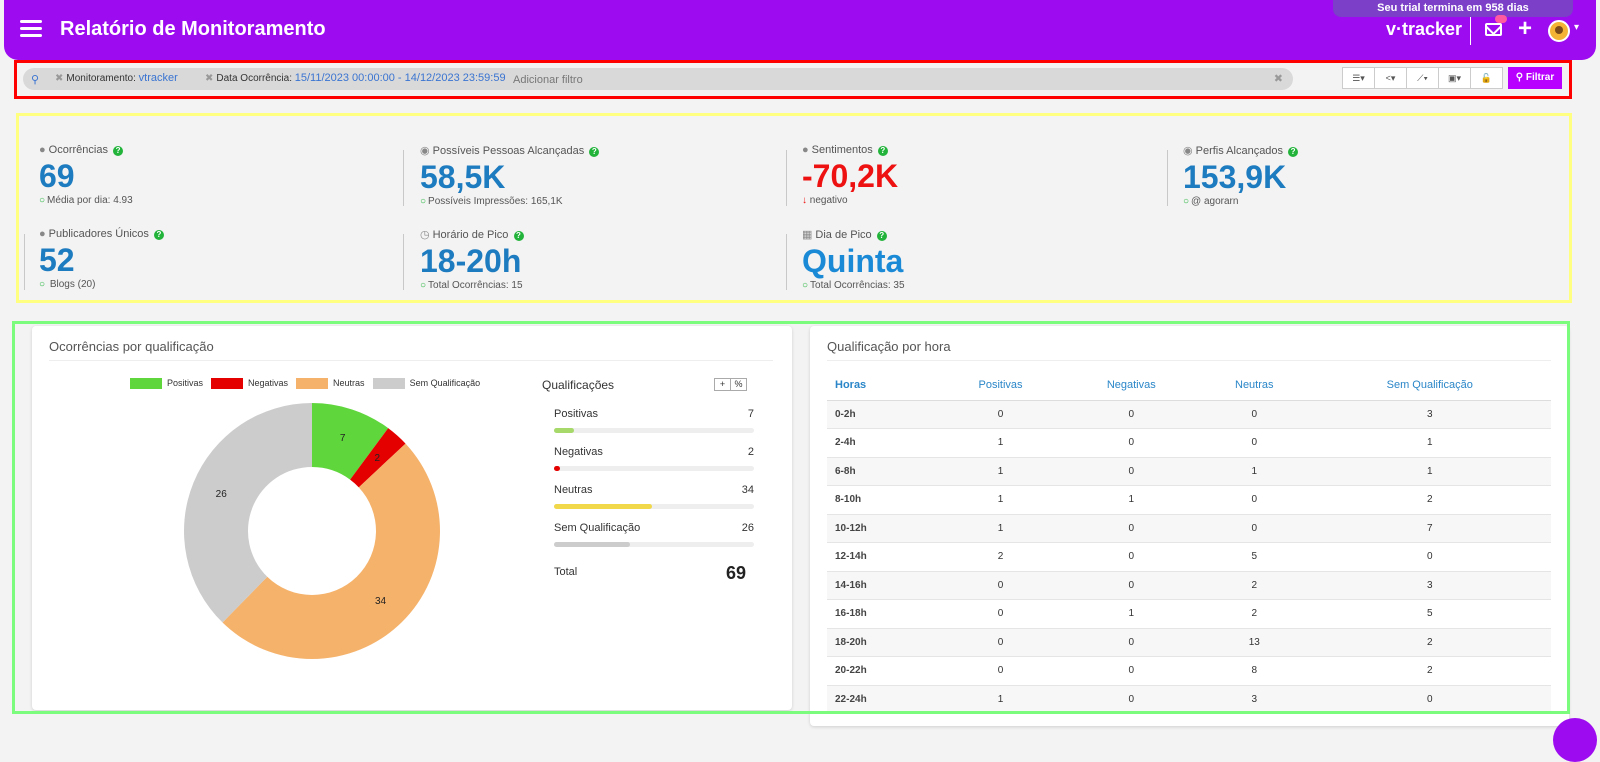  Describe the element at coordinates (1254, 386) in the screenshot. I see `column-header: Neutras` at that location.